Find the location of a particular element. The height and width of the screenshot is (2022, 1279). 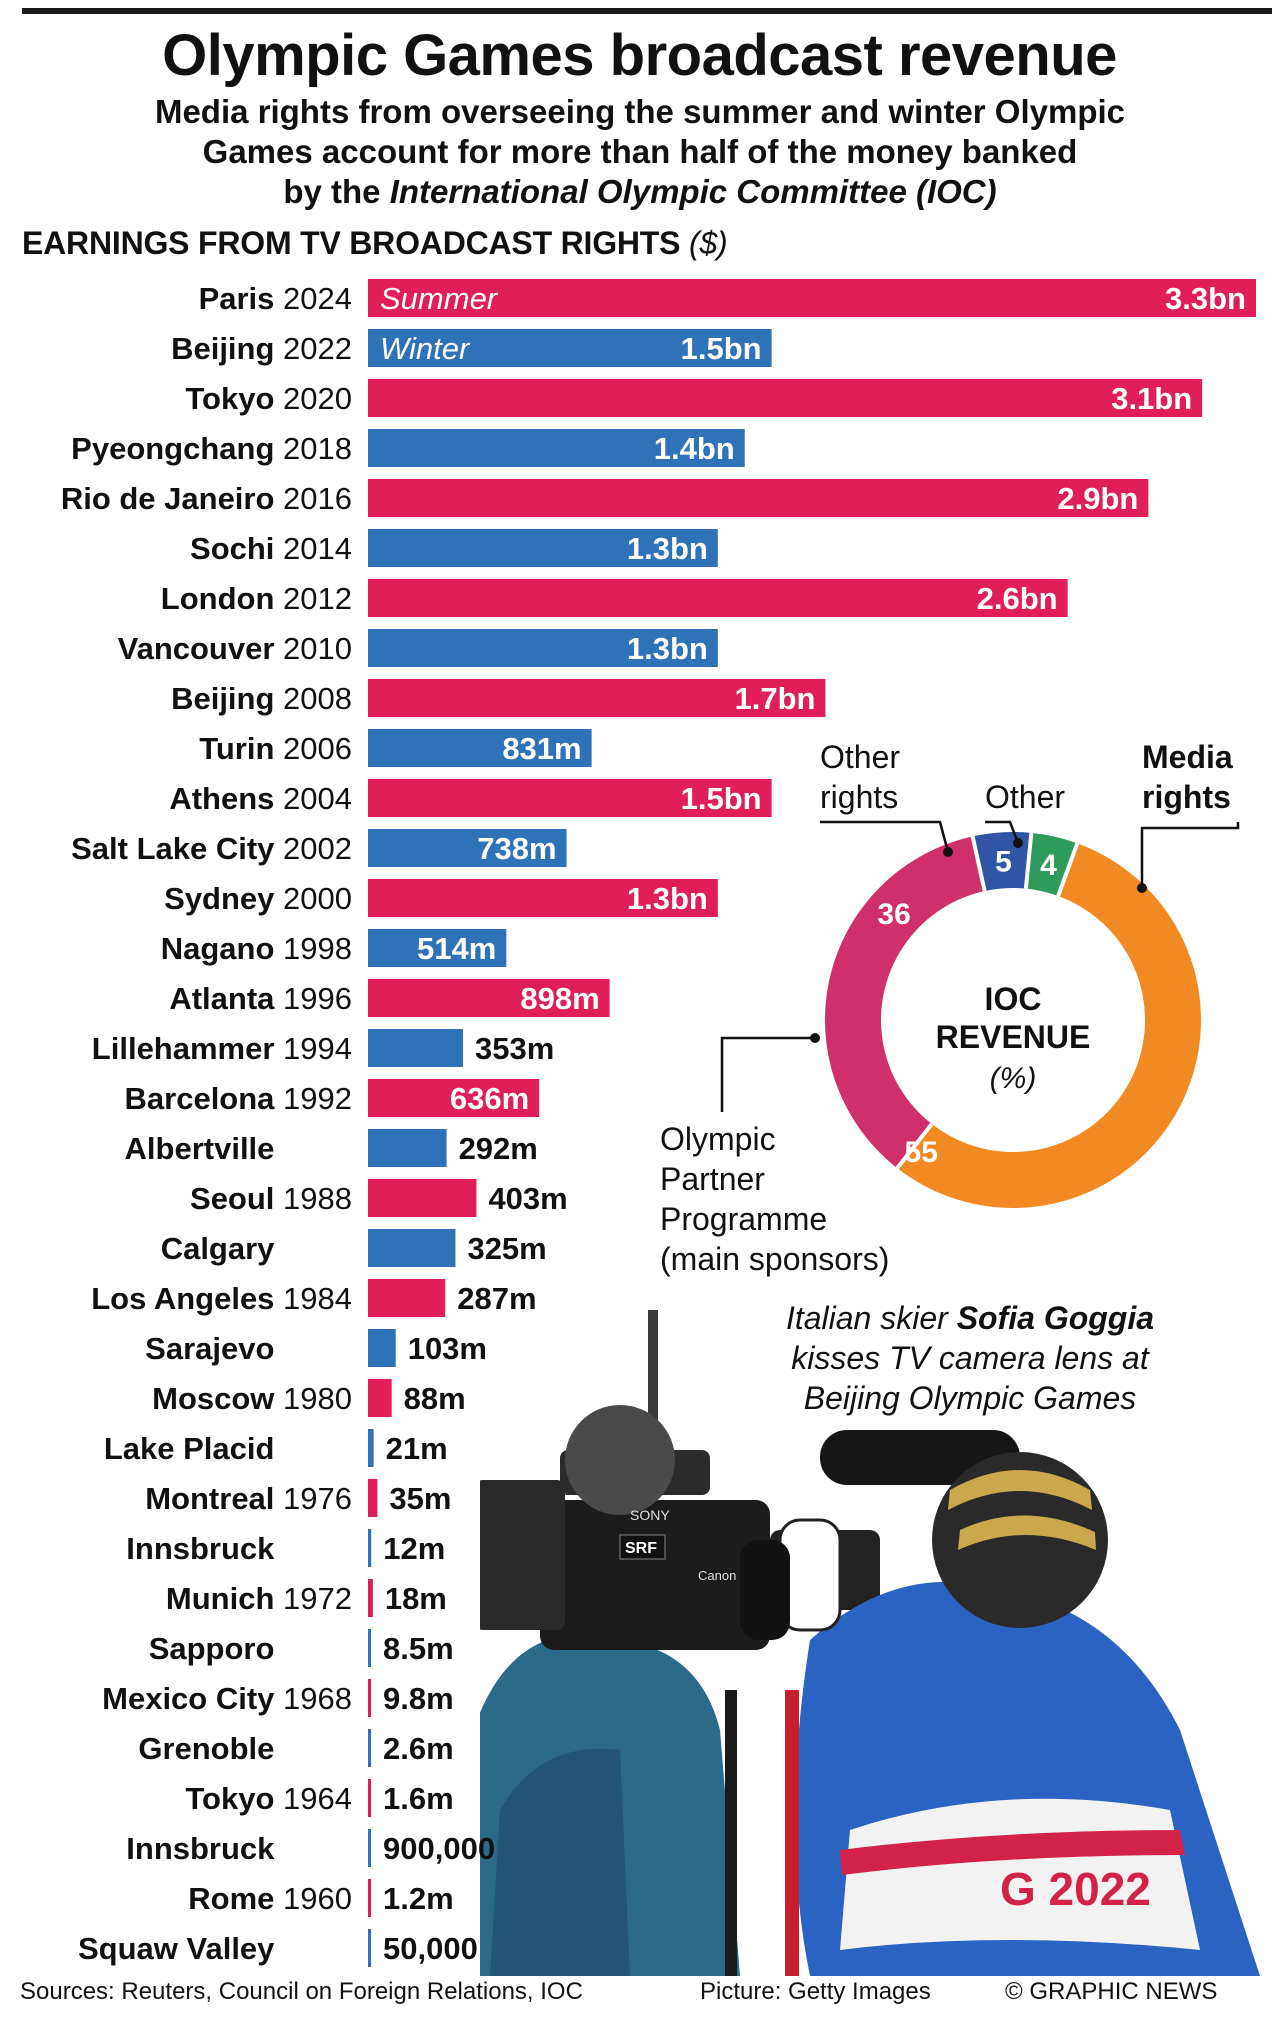

leader-media-rights-dot is located at coordinates (1142, 888).